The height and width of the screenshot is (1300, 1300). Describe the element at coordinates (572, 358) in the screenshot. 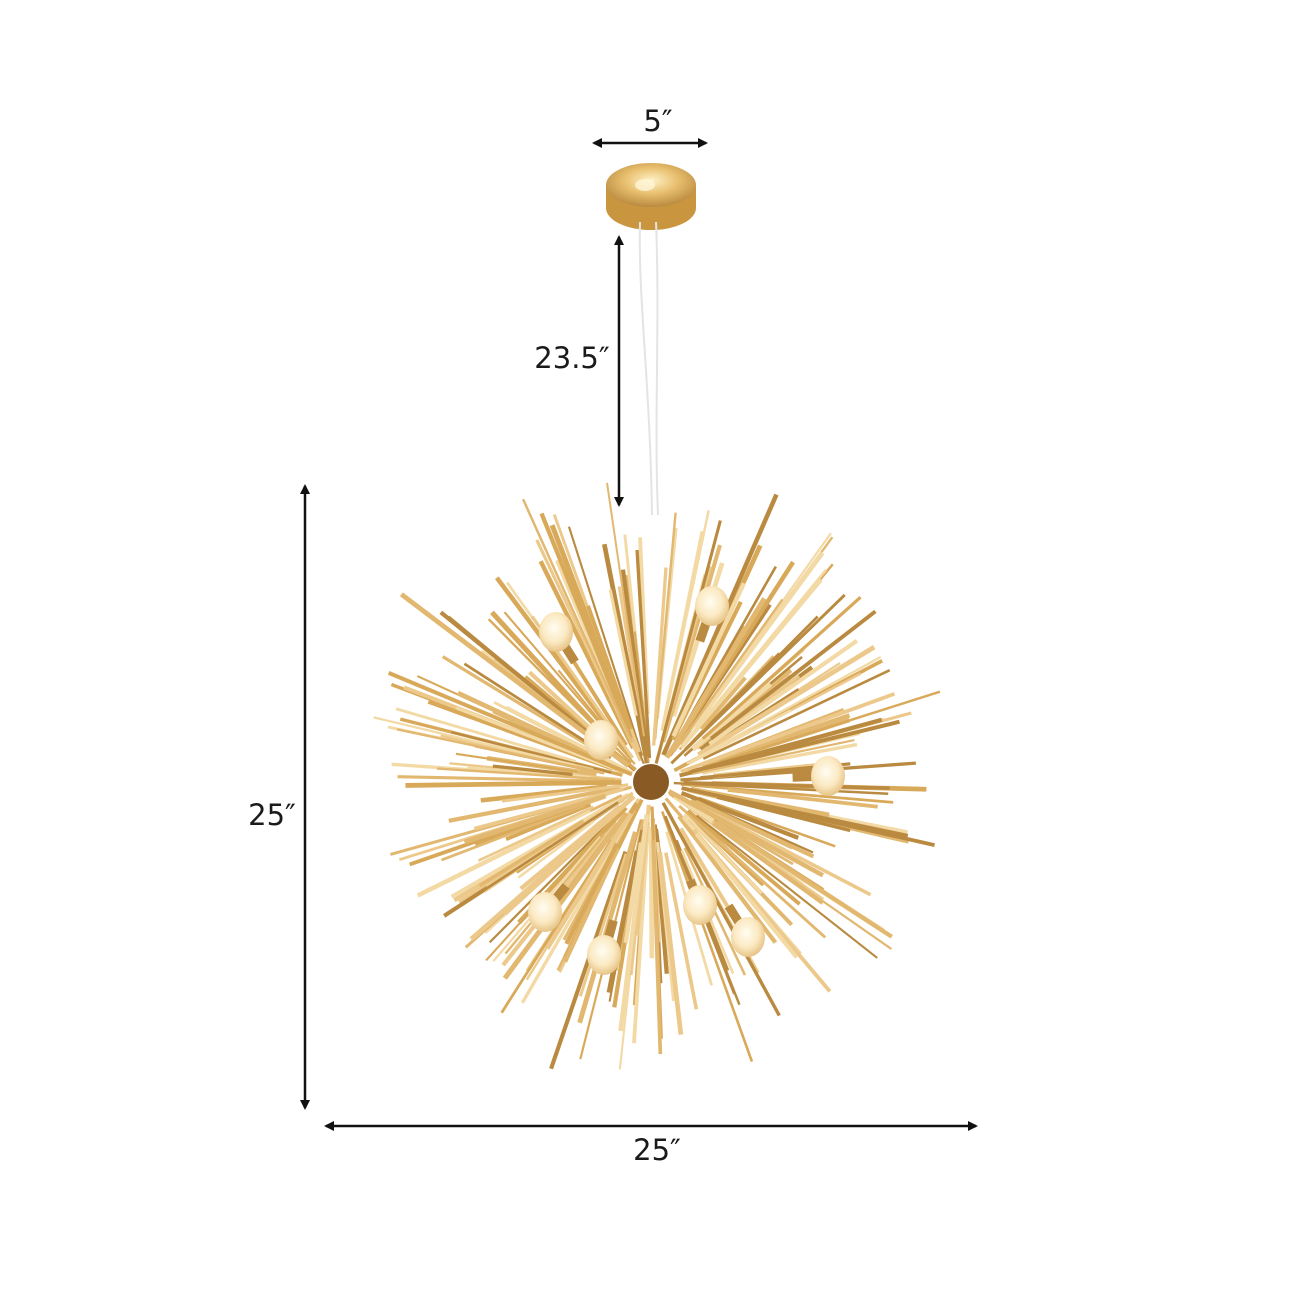

I see `drop-length-label: 23.5″` at that location.